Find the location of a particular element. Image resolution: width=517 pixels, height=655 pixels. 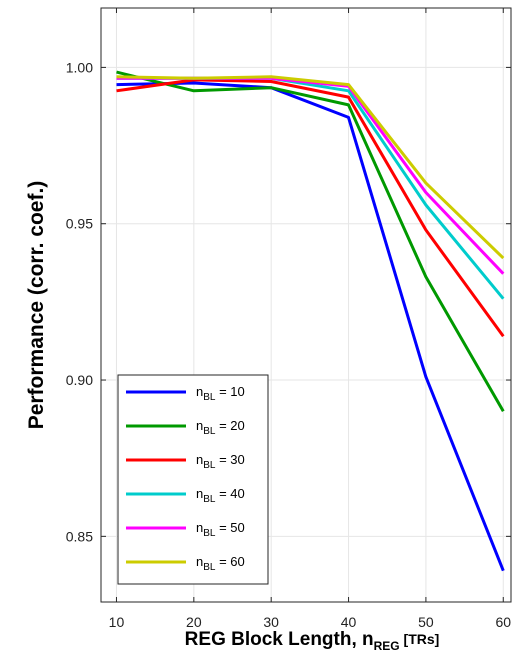

x-axis-title: REG Block Length, nREG [TRs] is located at coordinates (312, 641).